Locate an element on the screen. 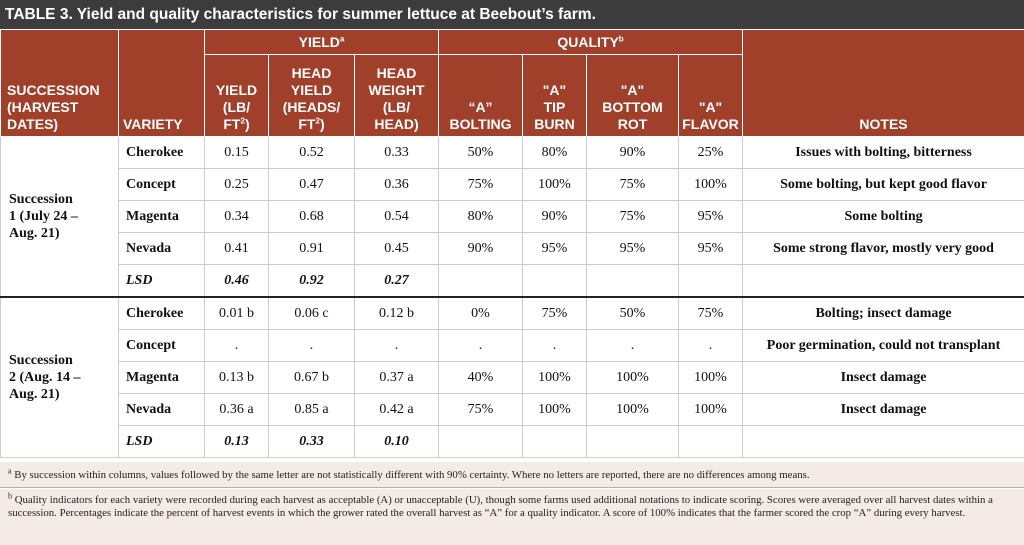 The width and height of the screenshot is (1024, 545). succession-label: Succession 2 (Aug. 14 – Aug. 21) is located at coordinates (59, 377).